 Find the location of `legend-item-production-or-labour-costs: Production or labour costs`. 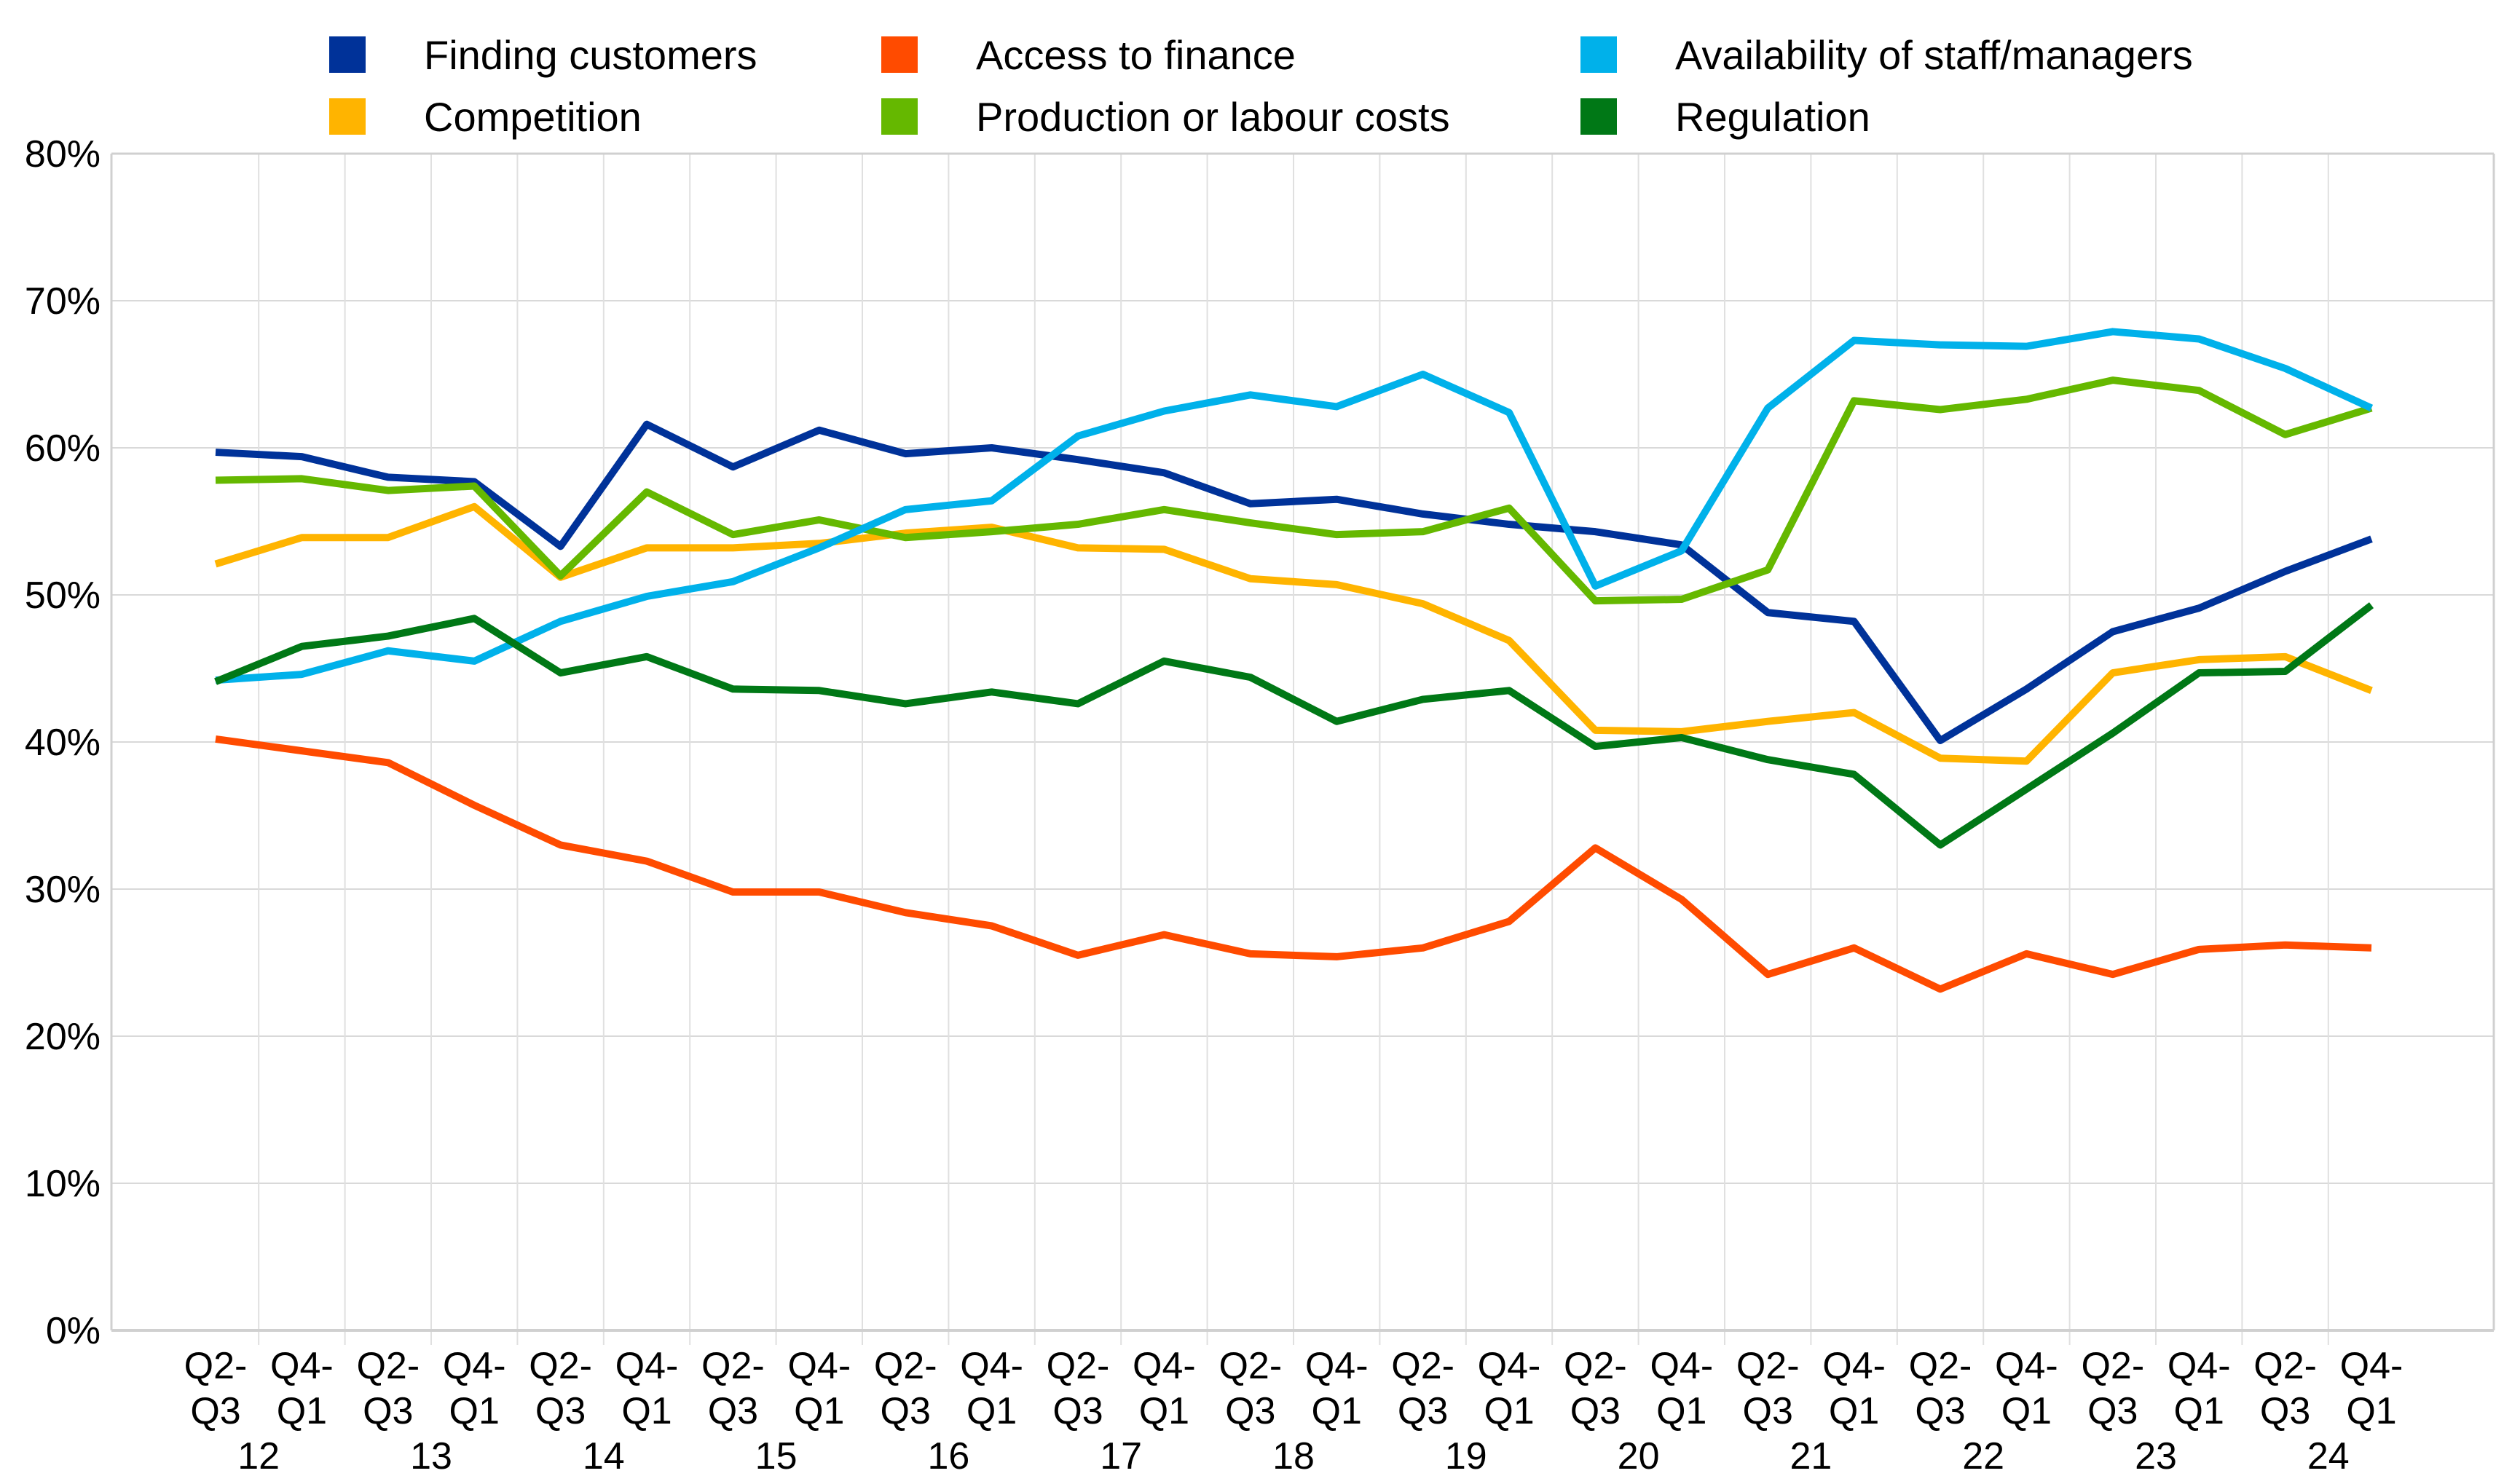

legend-item-production-or-labour-costs: Production or labour costs is located at coordinates (1165, 116).